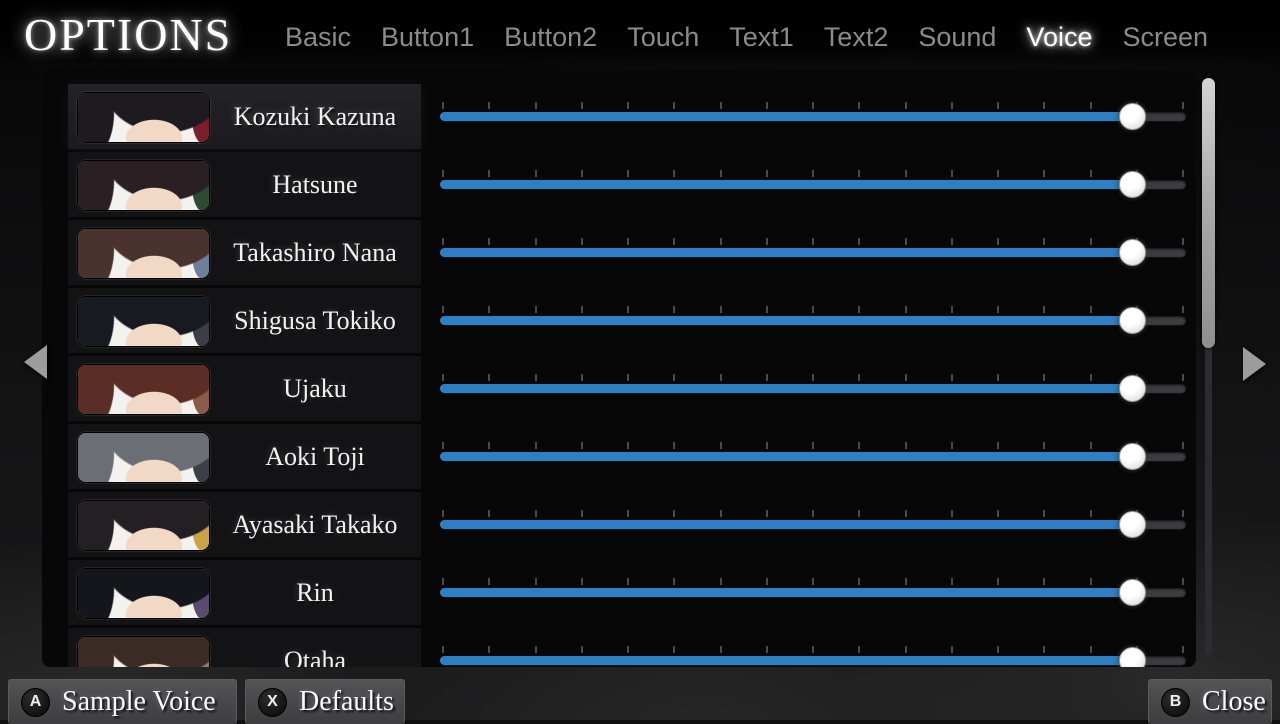 The height and width of the screenshot is (724, 1280). Describe the element at coordinates (315, 184) in the screenshot. I see `character-name: Hatsune` at that location.